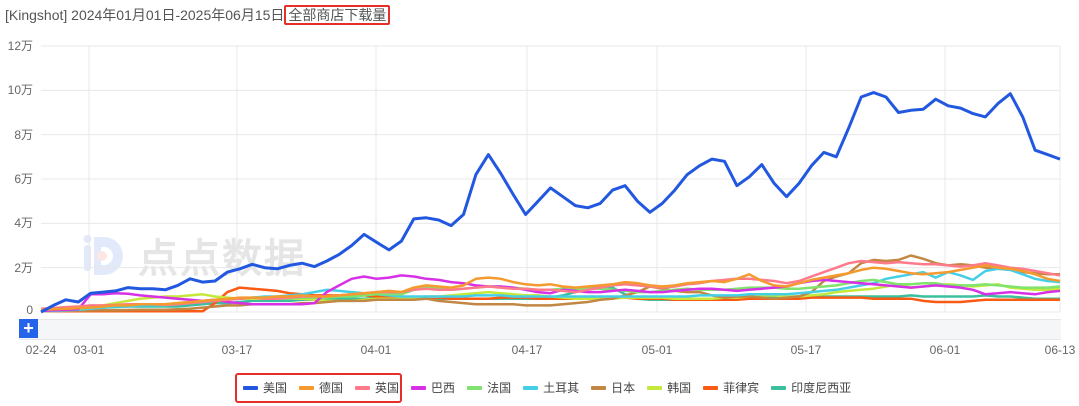 The height and width of the screenshot is (406, 1079). What do you see at coordinates (945, 350) in the screenshot?
I see `x-tick-label: 06-01` at bounding box center [945, 350].